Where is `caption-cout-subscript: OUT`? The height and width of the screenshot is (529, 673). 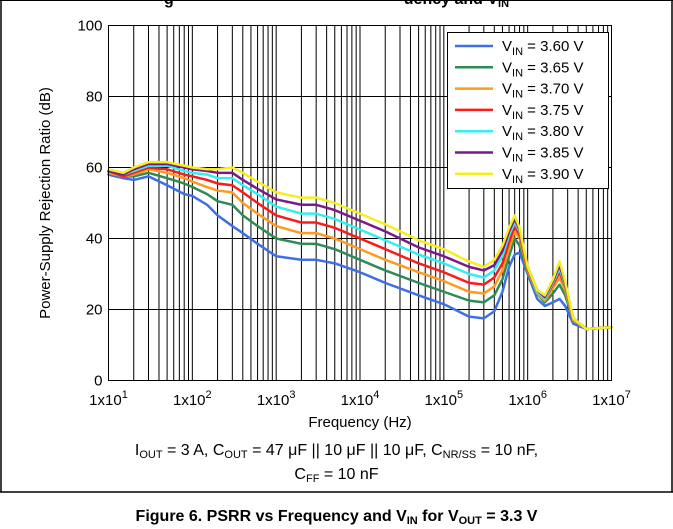 caption-cout-subscript: OUT is located at coordinates (236, 455).